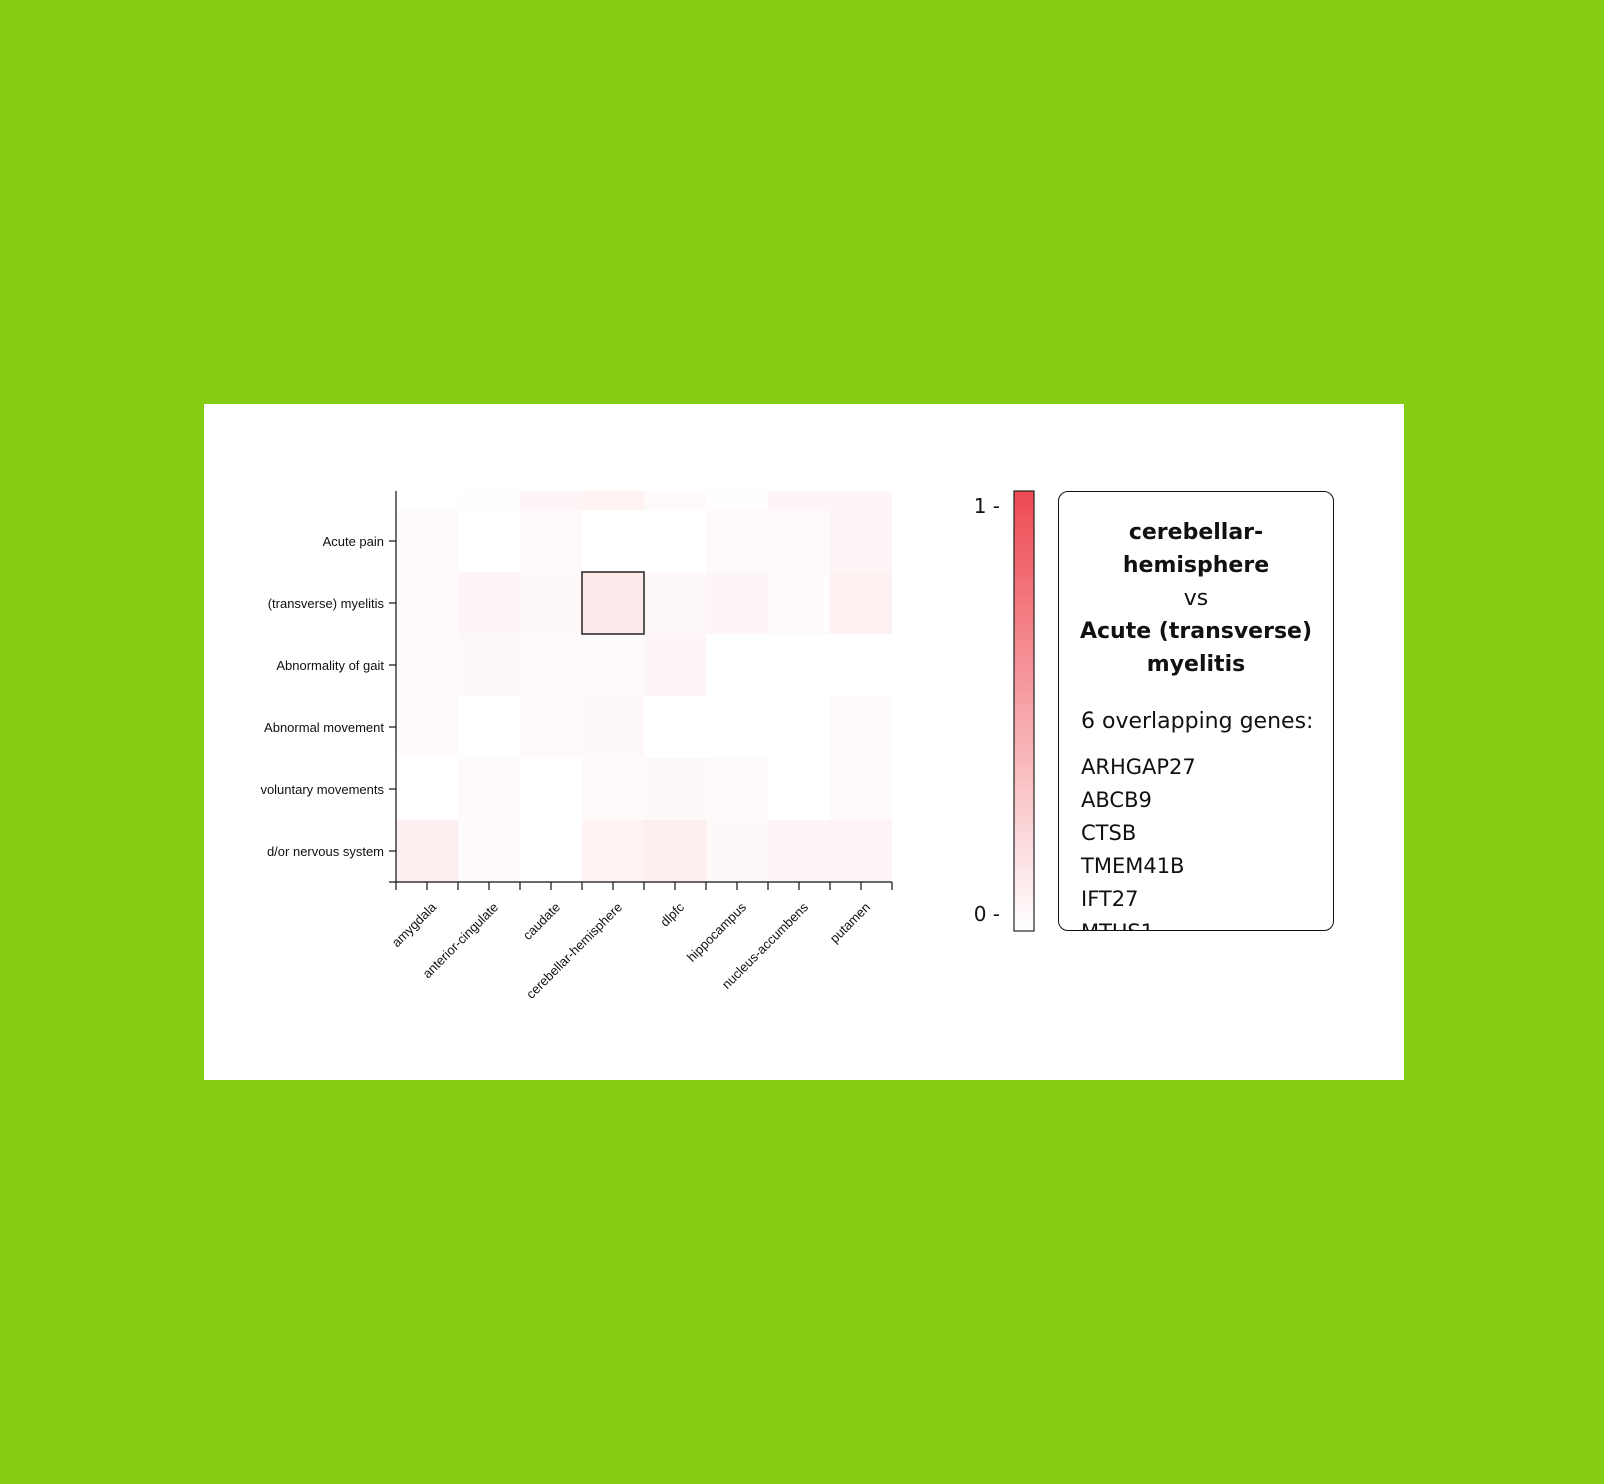 The height and width of the screenshot is (1484, 1604). What do you see at coordinates (1133, 866) in the screenshot?
I see `gene-item: TMEM41B` at bounding box center [1133, 866].